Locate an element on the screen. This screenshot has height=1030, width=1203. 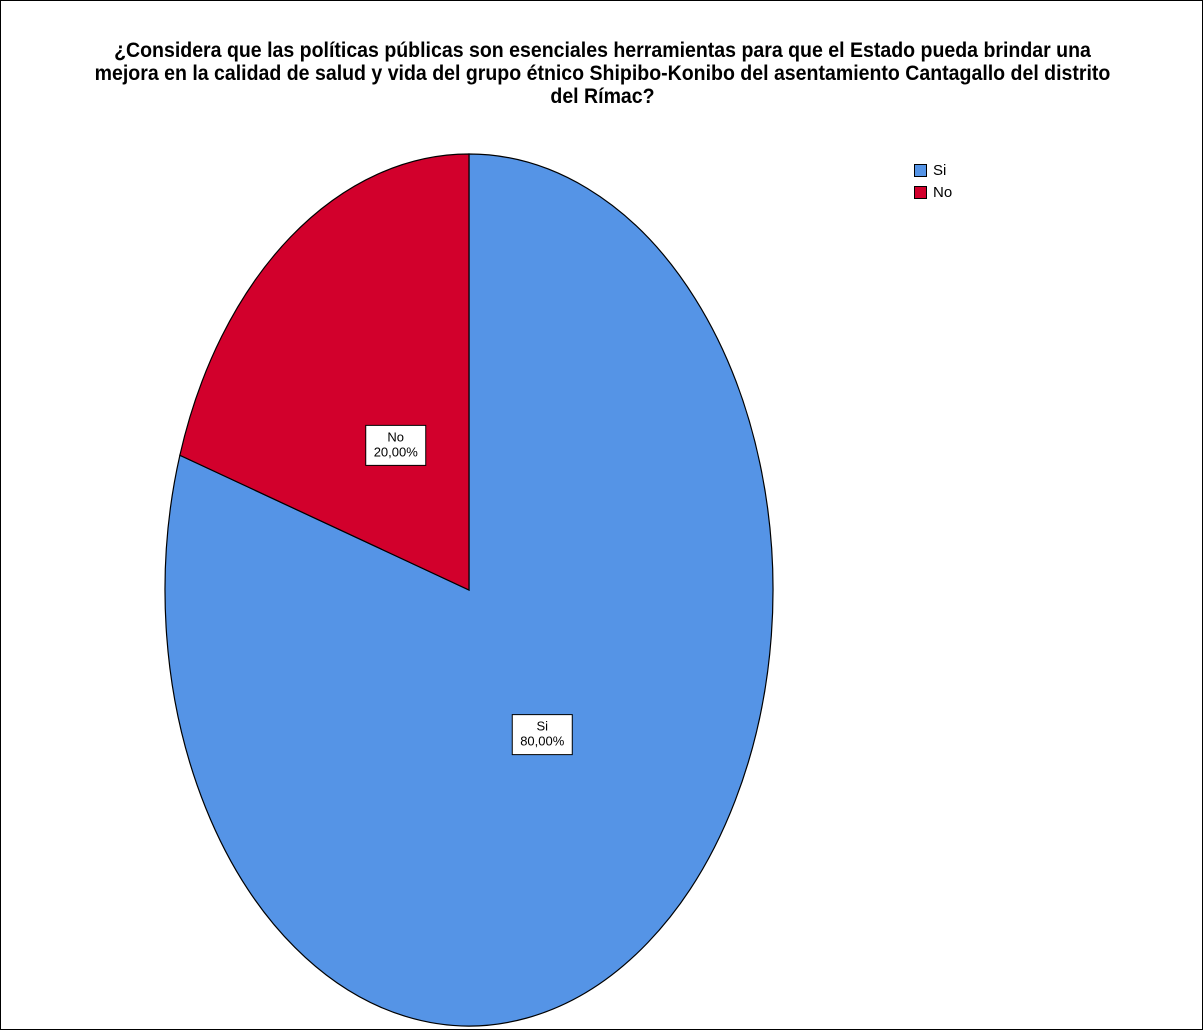
chart-title-line-3: del Rímac? is located at coordinates (602, 96).